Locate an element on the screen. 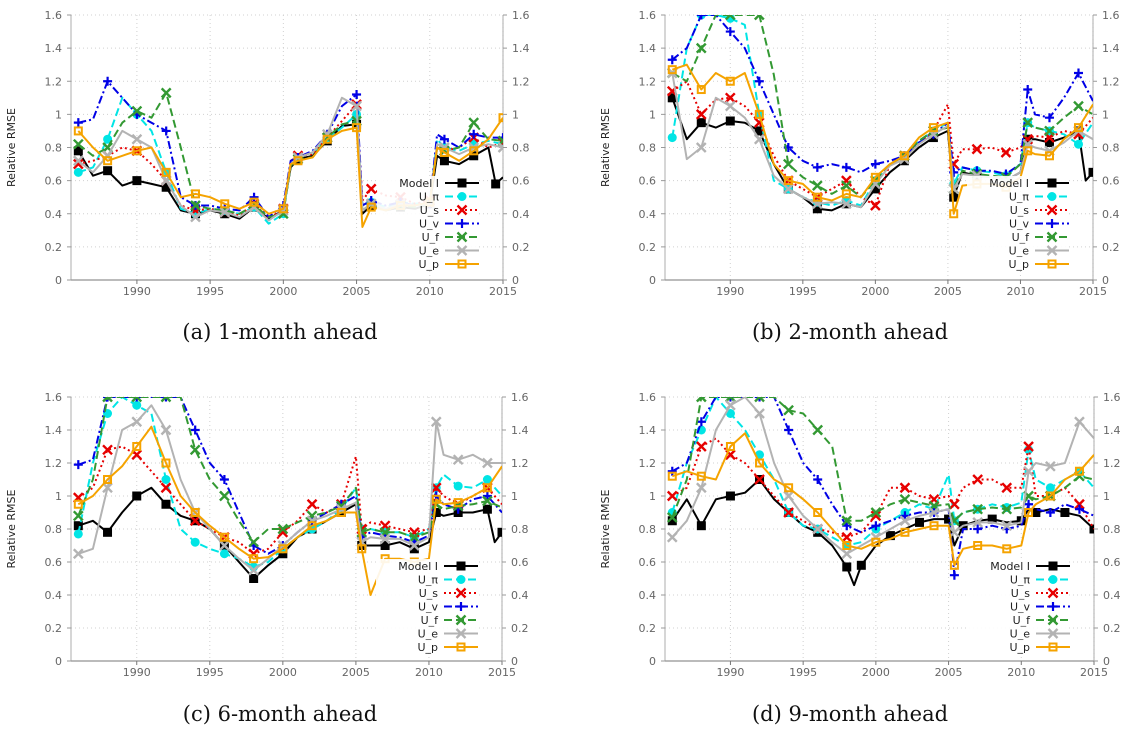 Image resolution: width=1132 pixels, height=731 pixels. y-tick-label-right: 1.4 is located at coordinates (1112, 430).